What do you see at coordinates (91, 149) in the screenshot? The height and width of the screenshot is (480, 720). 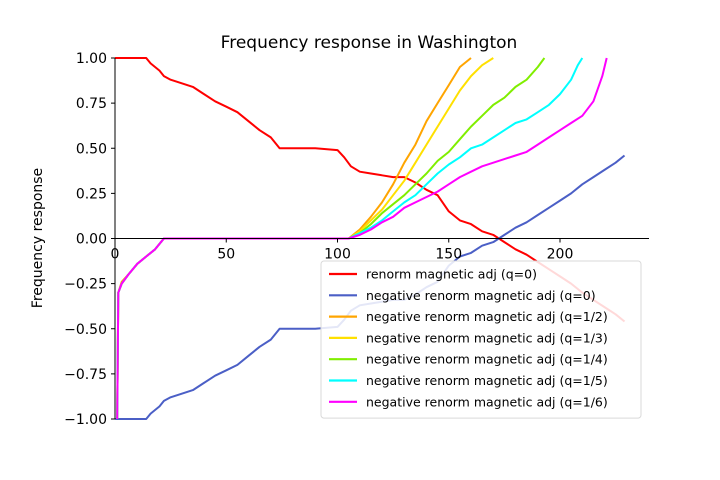 I see `y-tick-label: 0.50` at bounding box center [91, 149].